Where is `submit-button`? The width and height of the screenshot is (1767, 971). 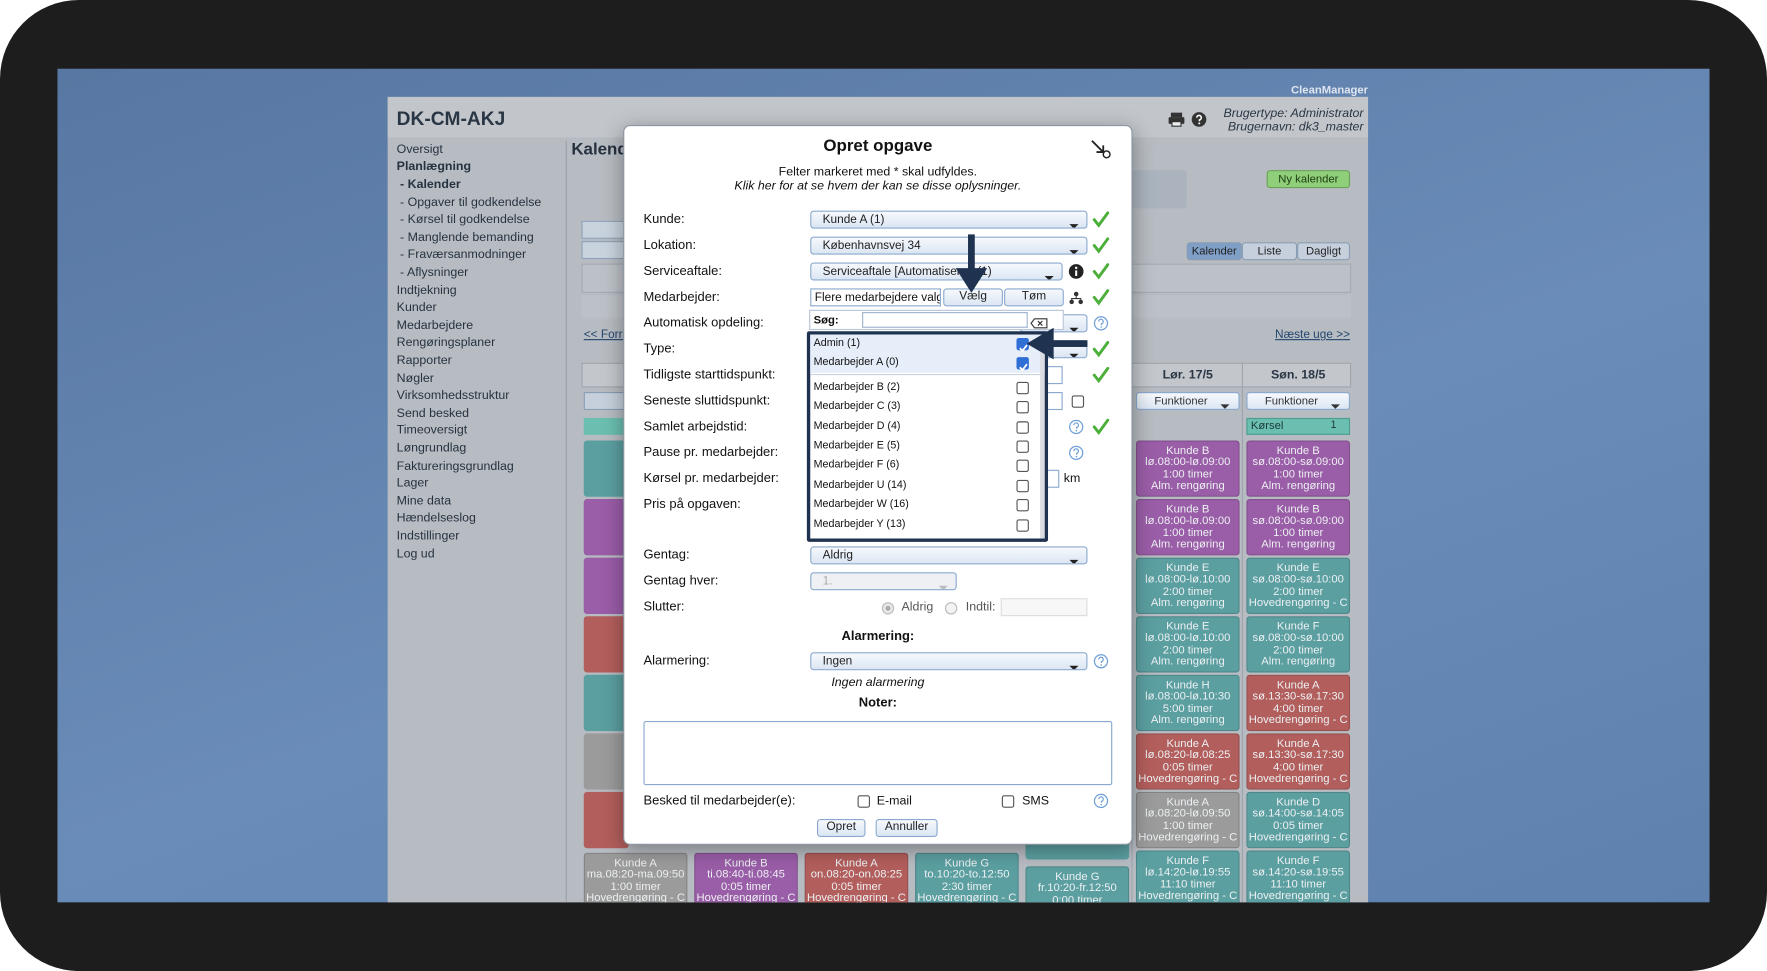 submit-button is located at coordinates (841, 827).